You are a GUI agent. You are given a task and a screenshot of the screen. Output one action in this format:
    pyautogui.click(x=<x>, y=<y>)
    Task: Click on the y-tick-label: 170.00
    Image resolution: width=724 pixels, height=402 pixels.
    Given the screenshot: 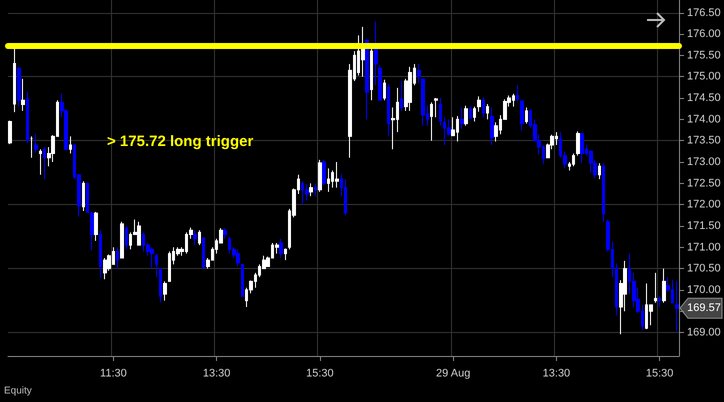 What is the action you would take?
    pyautogui.click(x=704, y=290)
    